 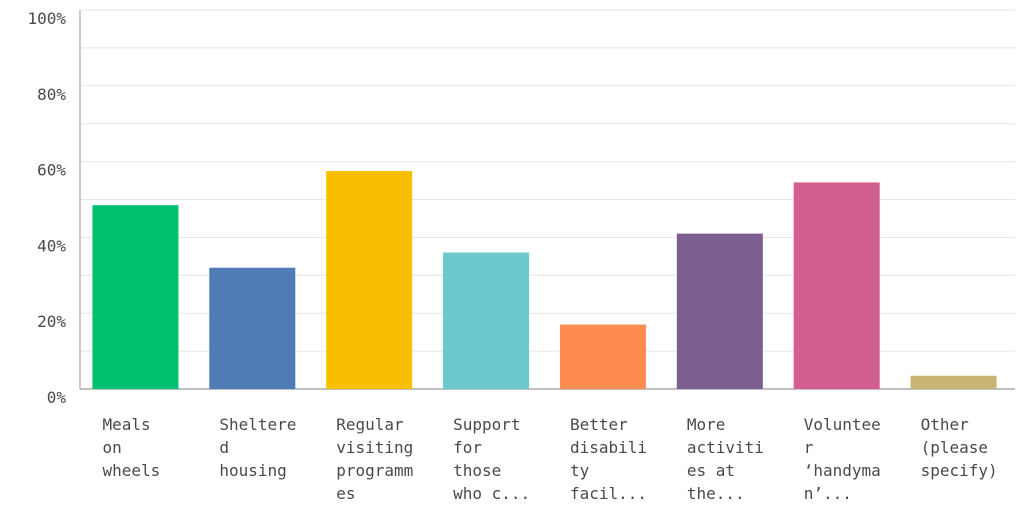 What do you see at coordinates (842, 424) in the screenshot?
I see `category-label: Voluntee` at bounding box center [842, 424].